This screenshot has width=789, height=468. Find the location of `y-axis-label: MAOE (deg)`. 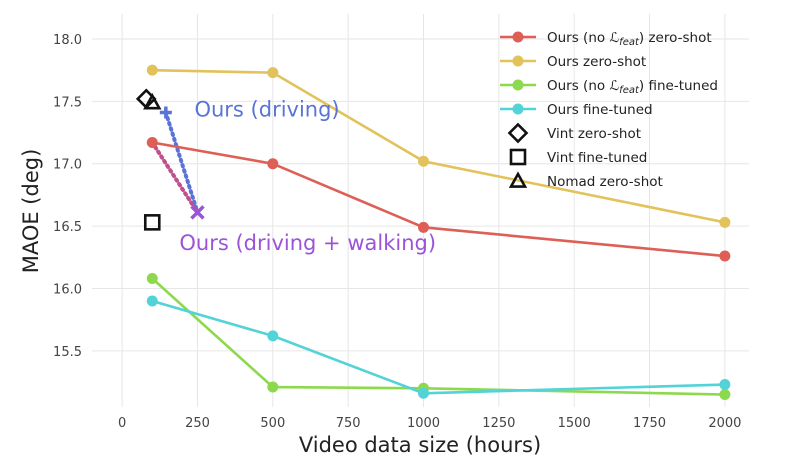

y-axis-label: MAOE (deg) is located at coordinates (31, 211).